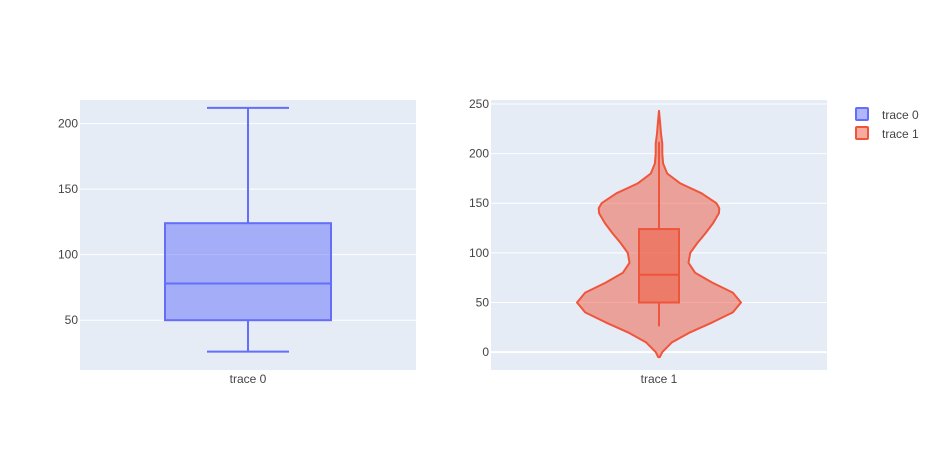 Image resolution: width=939 pixels, height=455 pixels. I want to click on box-y-tick-labels: 50 100 150 200, so click(68, 222).